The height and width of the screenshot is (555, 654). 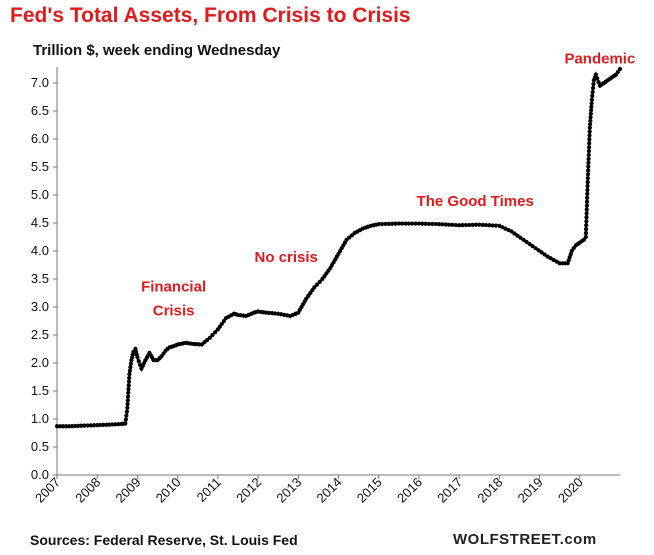 What do you see at coordinates (87, 490) in the screenshot?
I see `x-tick-label: 2008` at bounding box center [87, 490].